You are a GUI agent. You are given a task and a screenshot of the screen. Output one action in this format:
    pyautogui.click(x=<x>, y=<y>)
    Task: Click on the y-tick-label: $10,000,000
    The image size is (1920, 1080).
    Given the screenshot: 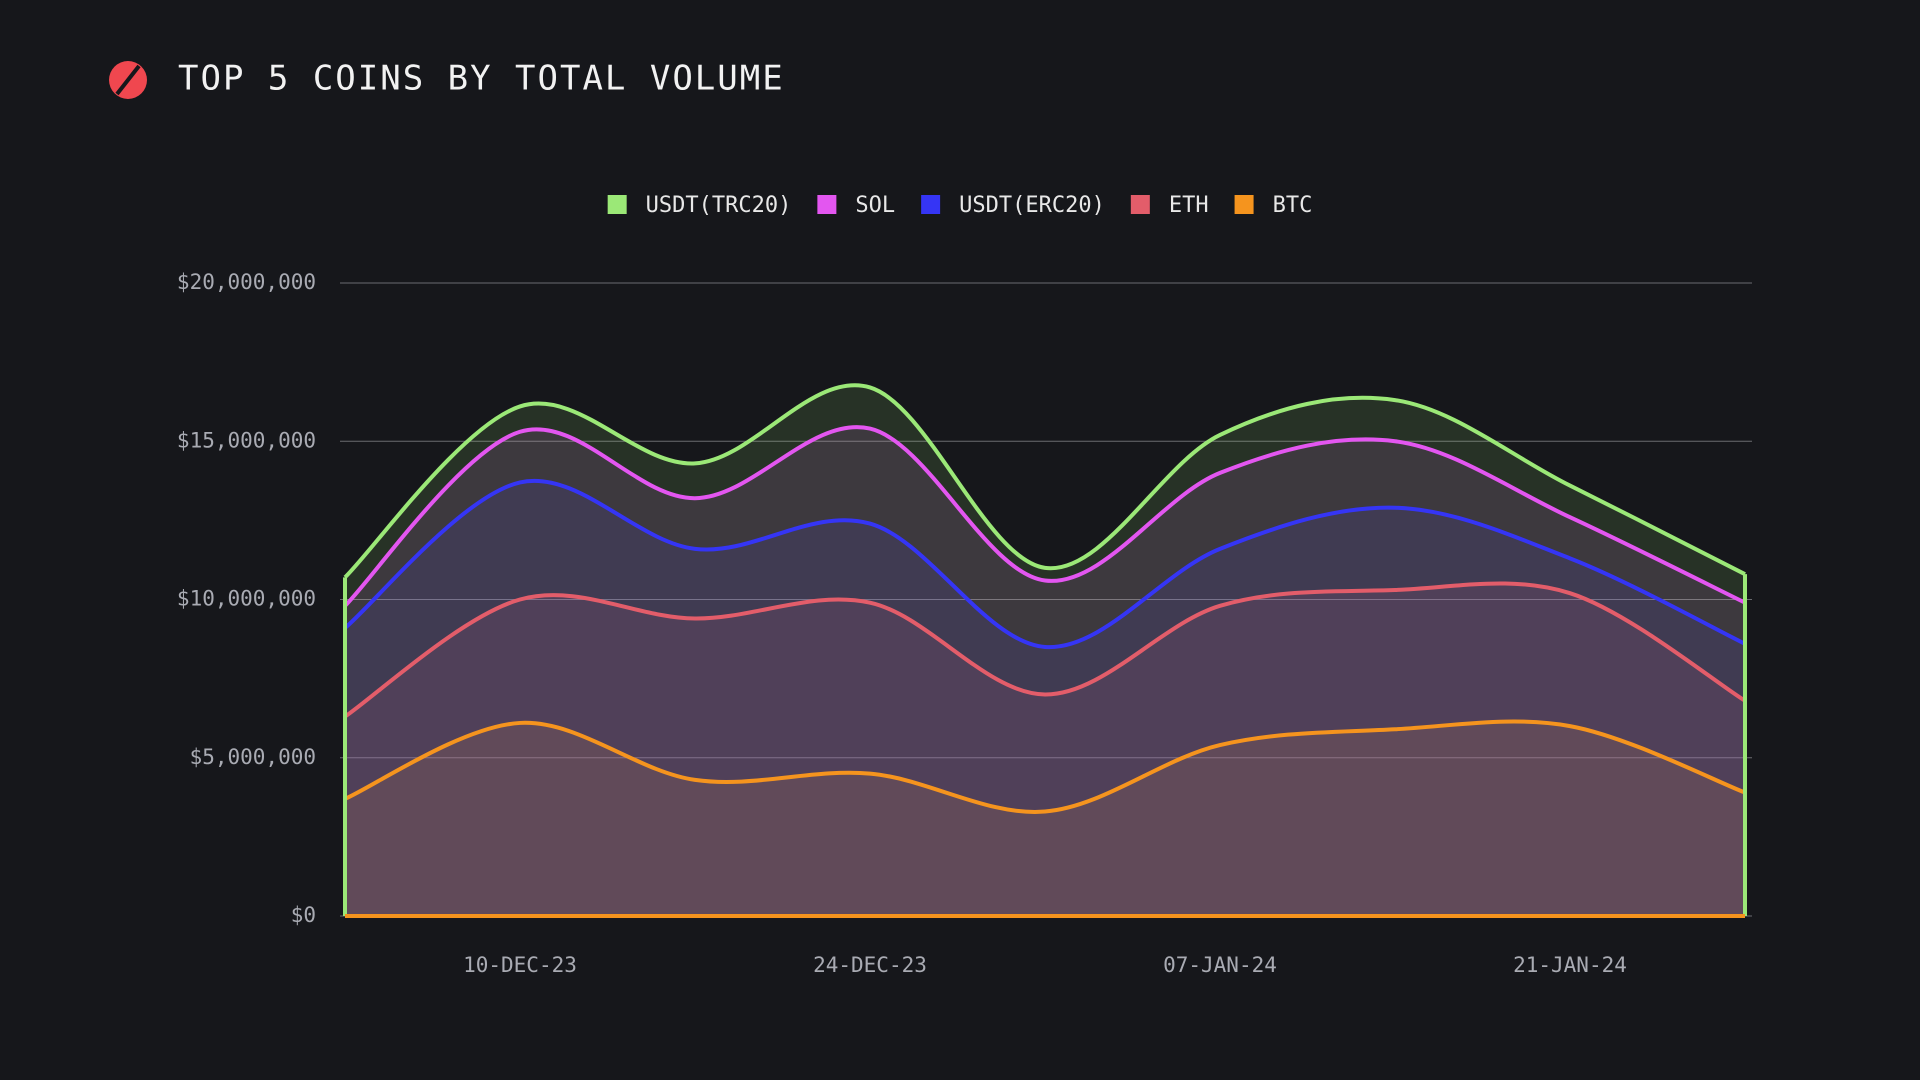 What is the action you would take?
    pyautogui.click(x=246, y=599)
    